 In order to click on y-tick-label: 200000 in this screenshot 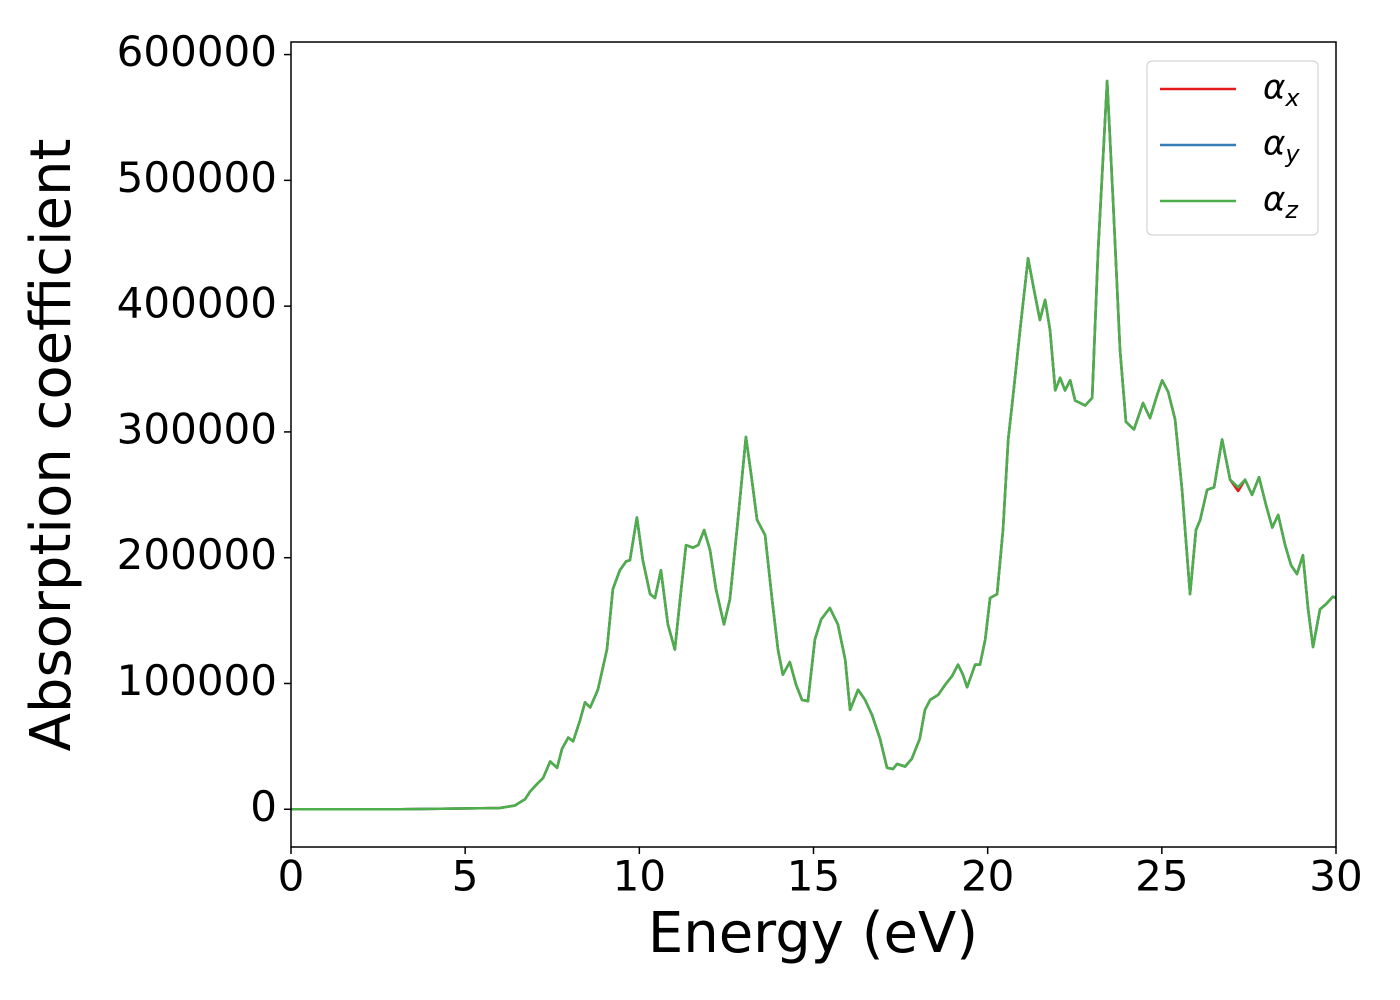, I will do `click(197, 554)`.